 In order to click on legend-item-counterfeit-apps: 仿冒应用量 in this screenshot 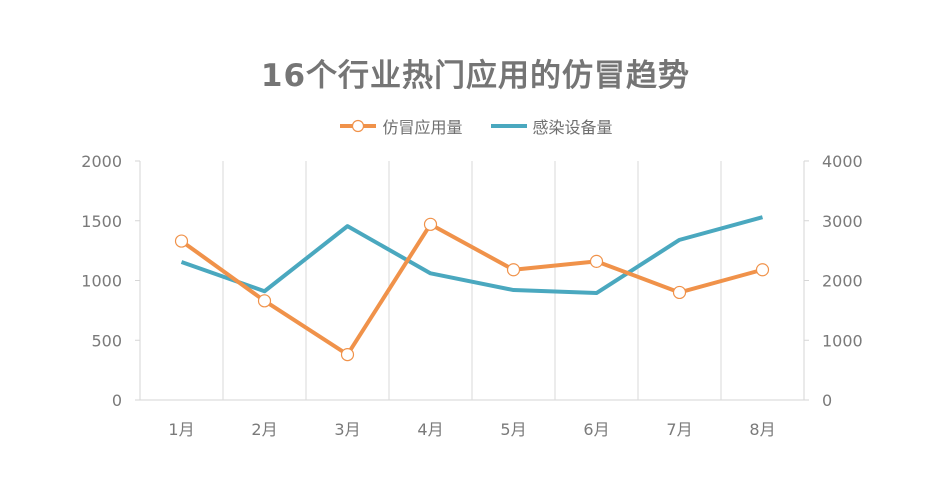, I will do `click(400, 126)`.